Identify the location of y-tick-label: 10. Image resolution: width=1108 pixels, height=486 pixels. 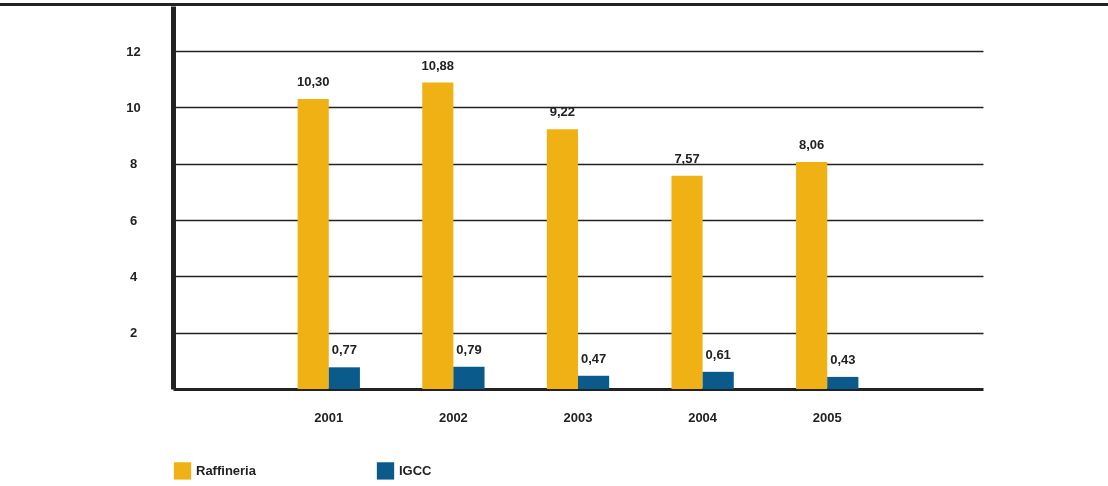
(133, 107).